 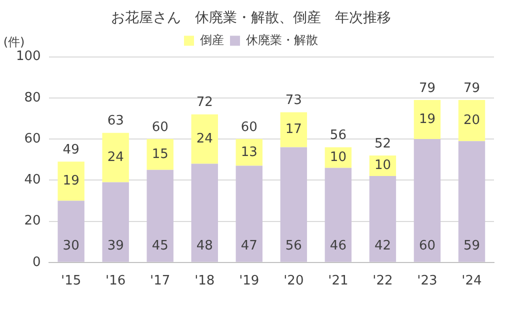 I want to click on data-label: 42, so click(x=382, y=246).